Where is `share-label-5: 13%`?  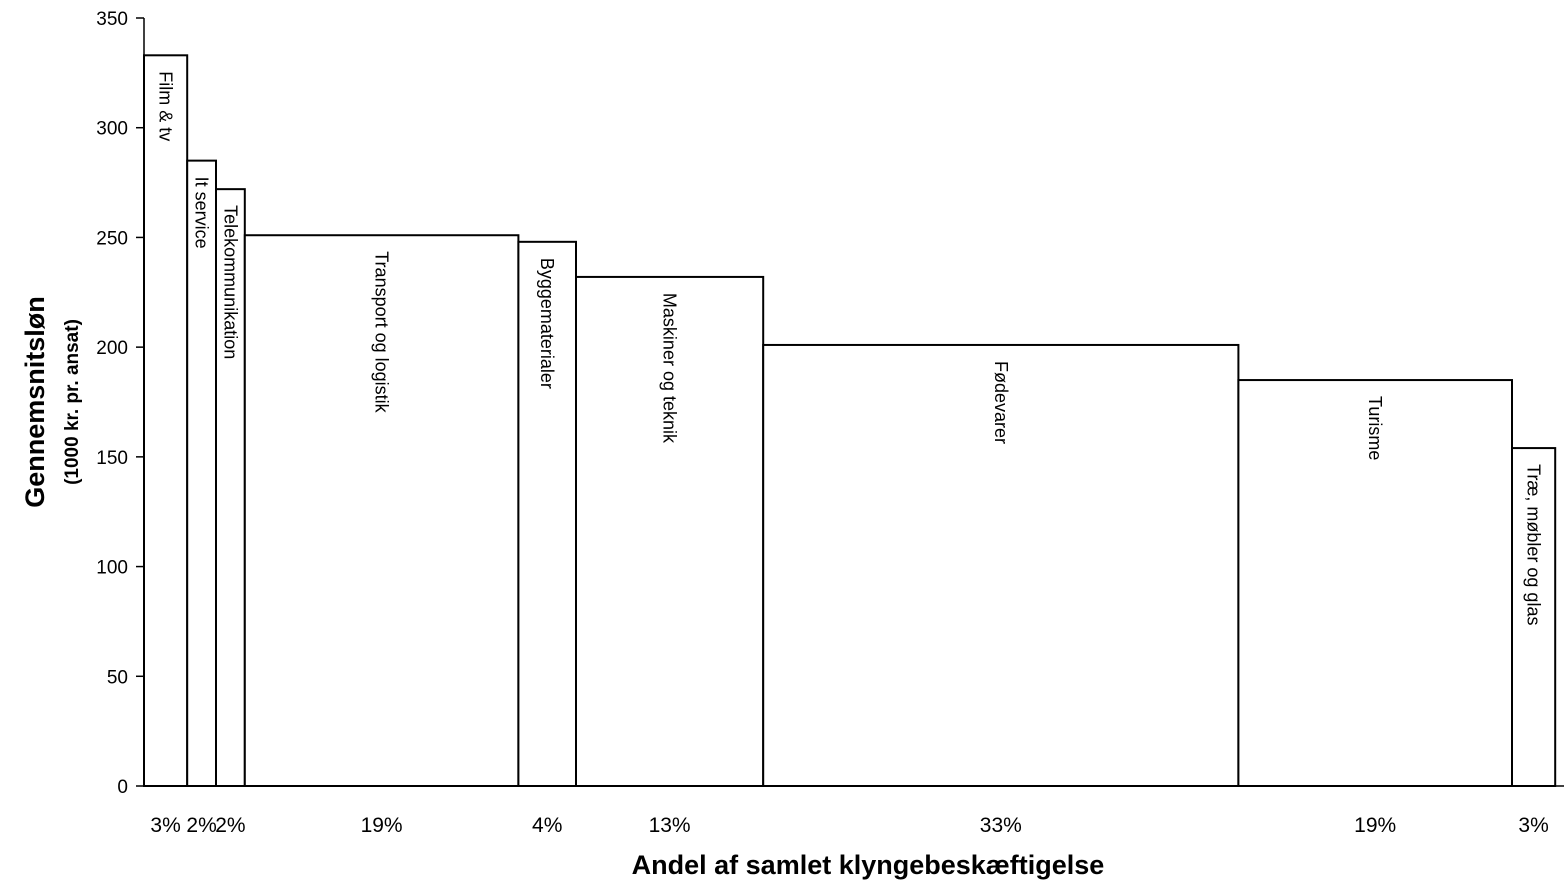 share-label-5: 13% is located at coordinates (670, 825).